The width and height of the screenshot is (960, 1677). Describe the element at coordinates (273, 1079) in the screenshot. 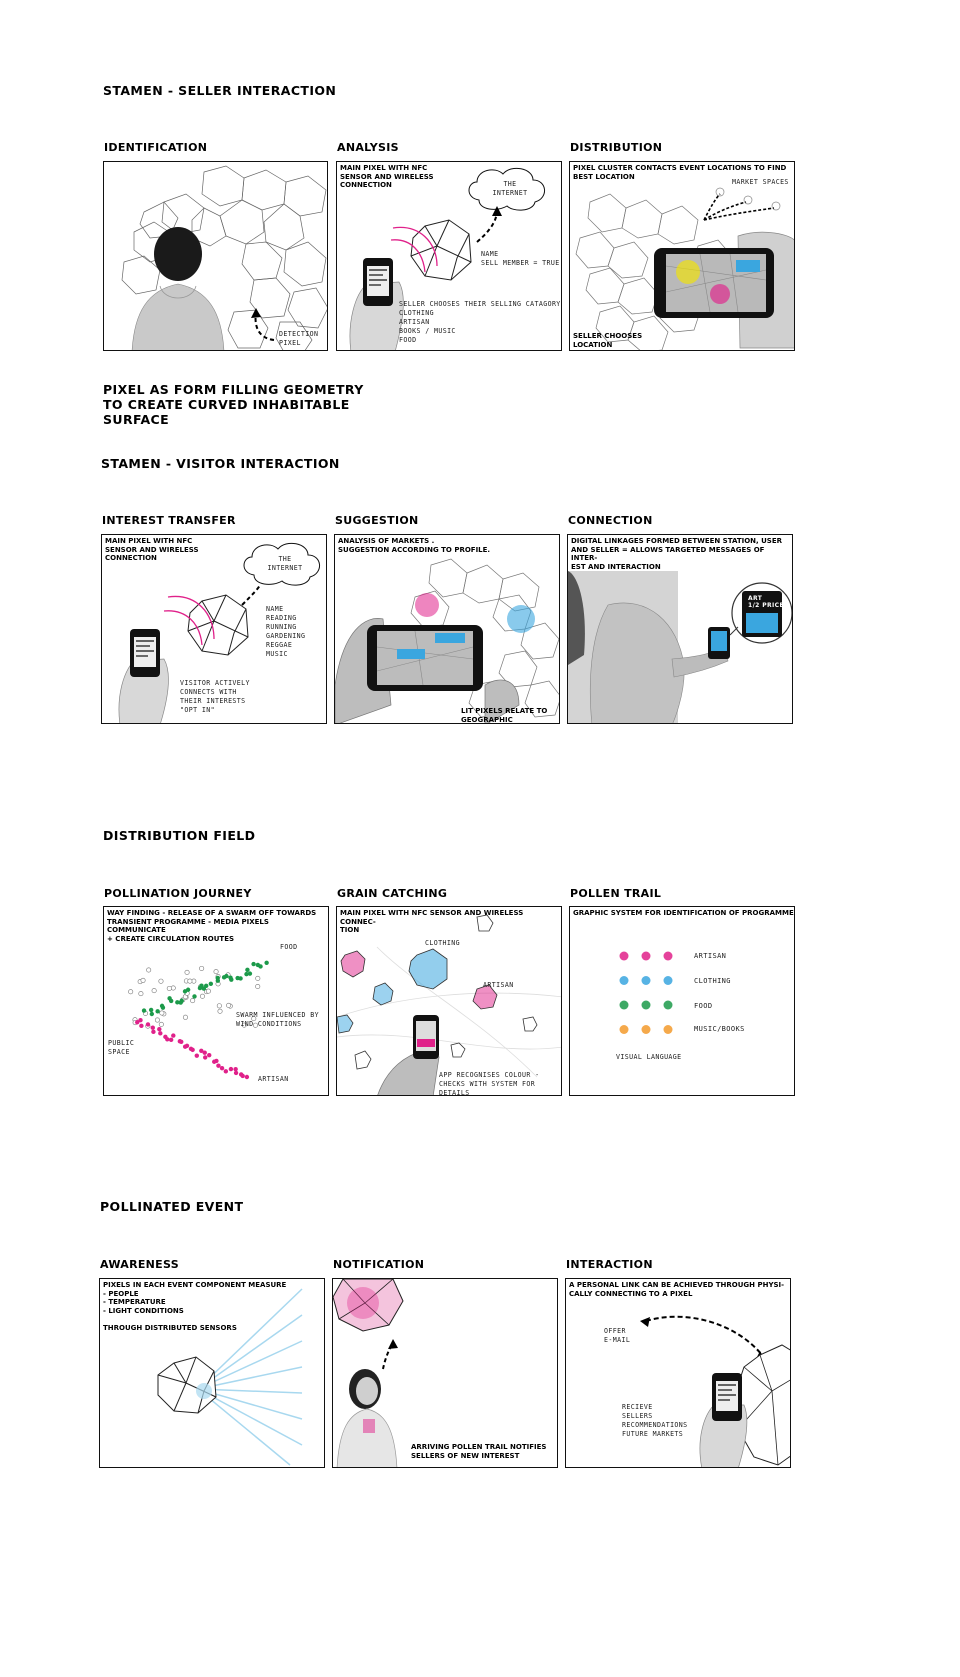

I see `label-artisan: ARTISAN` at that location.